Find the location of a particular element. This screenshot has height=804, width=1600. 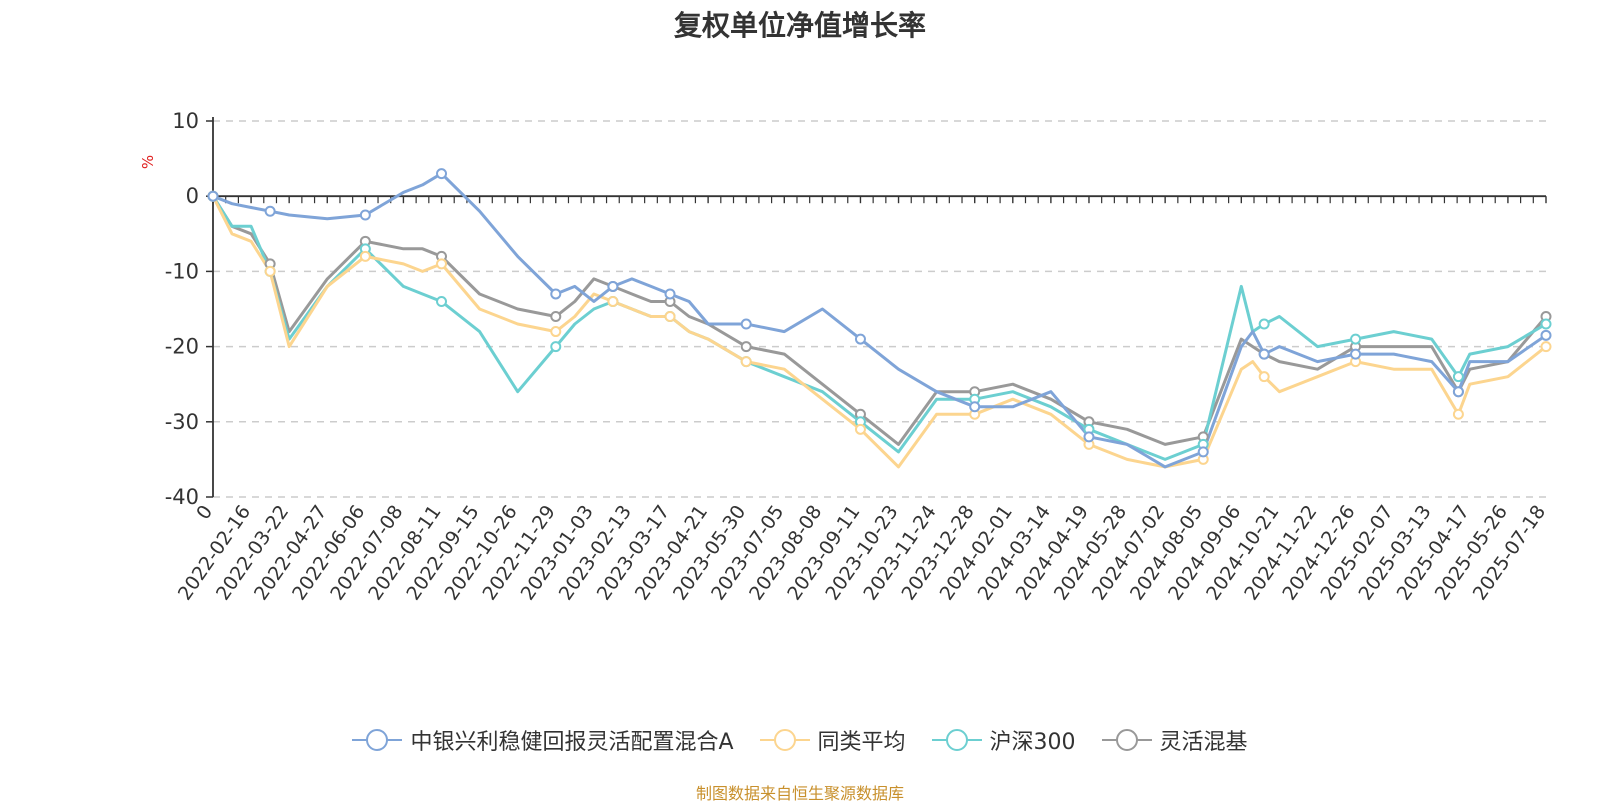

legend-label: 沪深300 is located at coordinates (1032, 742).